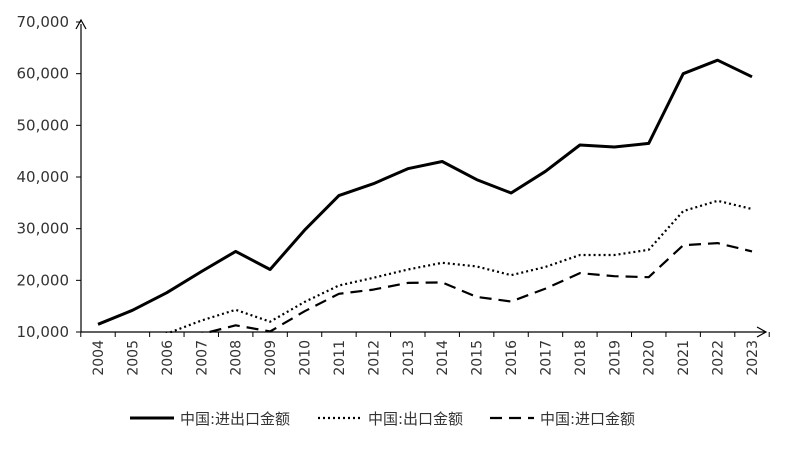 The image size is (792, 455). I want to click on y-tick-label: 70,000, so click(43, 22).